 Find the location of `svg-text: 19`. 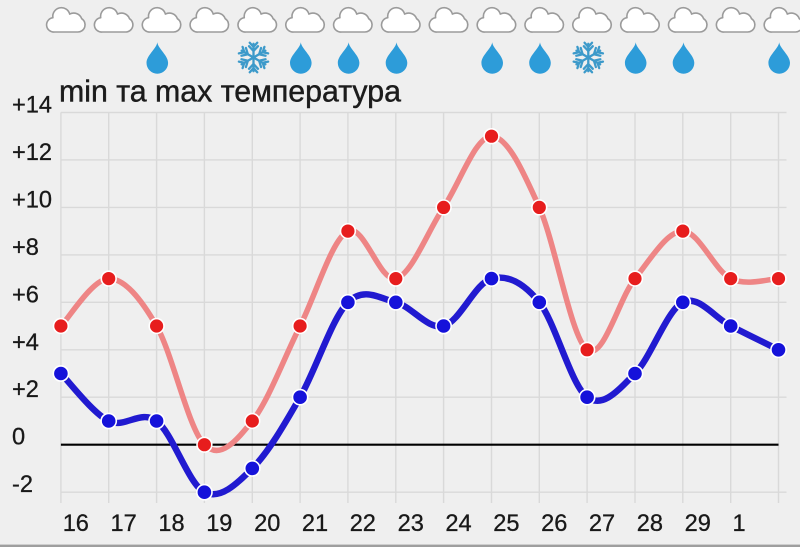

svg-text: 19 is located at coordinates (219, 524).